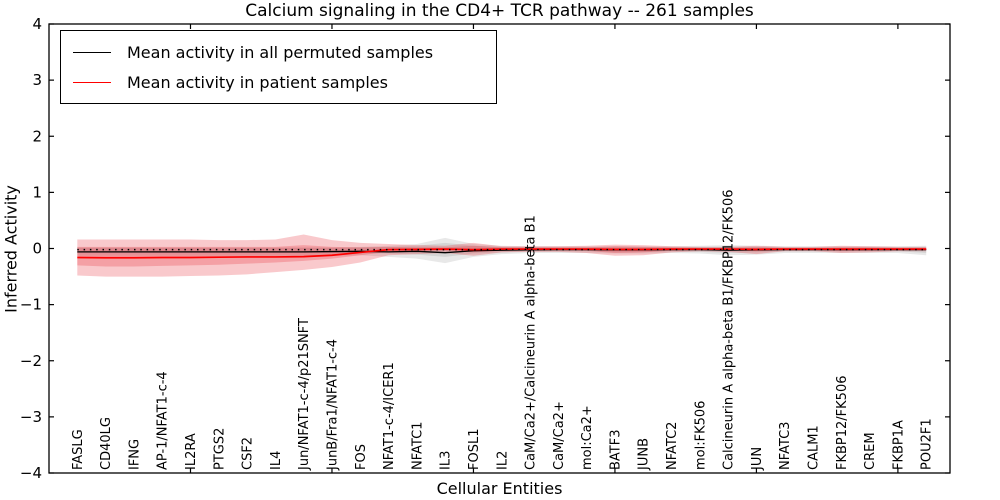 The width and height of the screenshot is (1000, 500). I want to click on category-label: JUN, so click(757, 459).